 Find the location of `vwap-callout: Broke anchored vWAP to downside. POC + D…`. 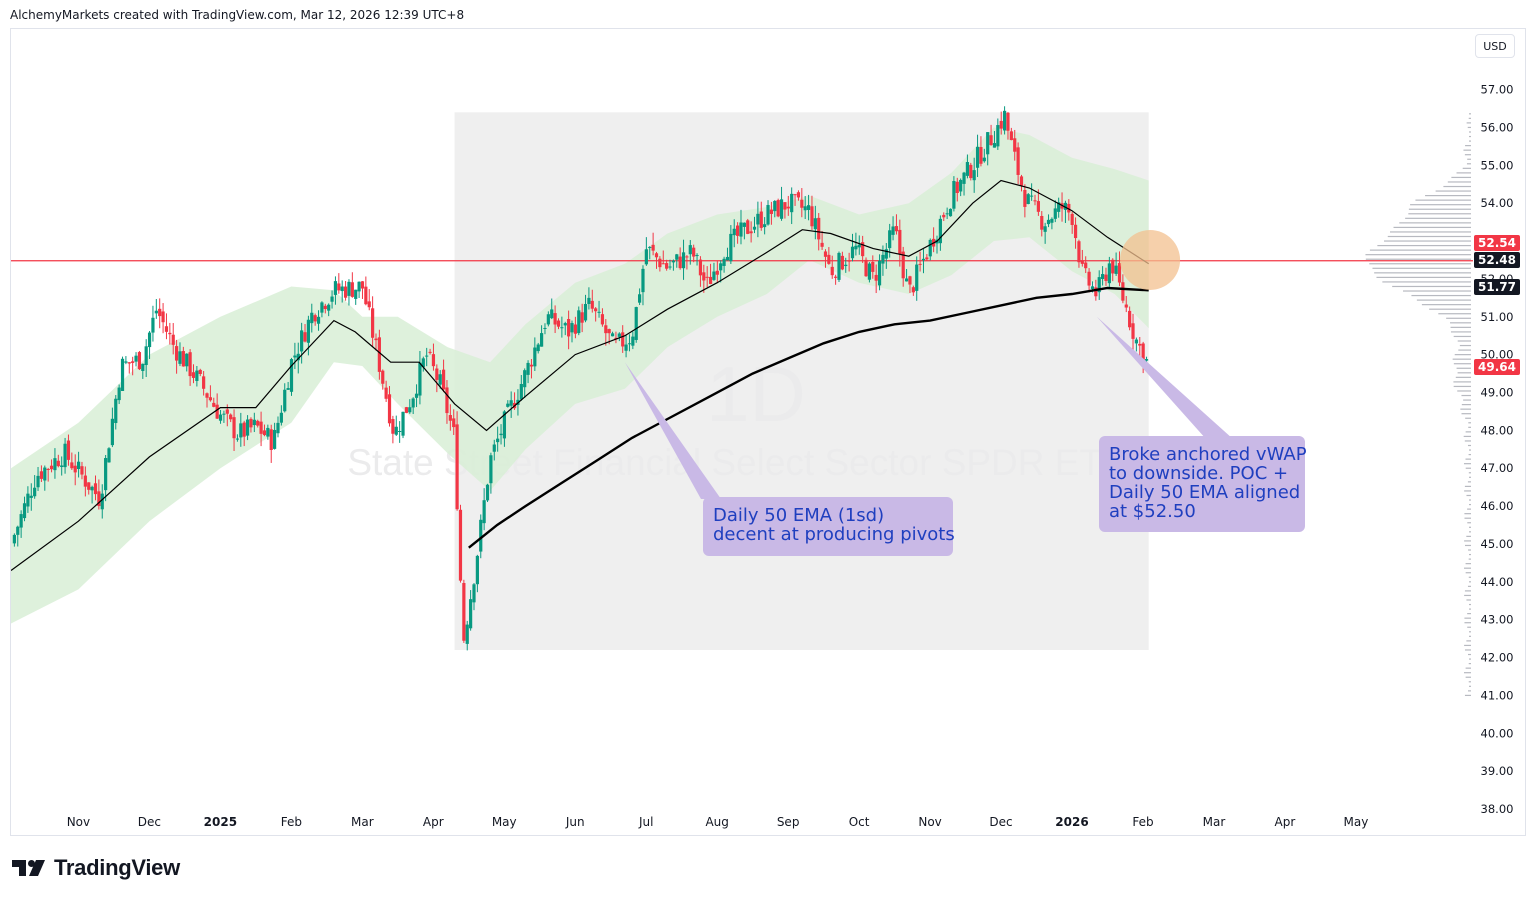

vwap-callout: Broke anchored vWAP to downside. POC + D… is located at coordinates (1203, 484).